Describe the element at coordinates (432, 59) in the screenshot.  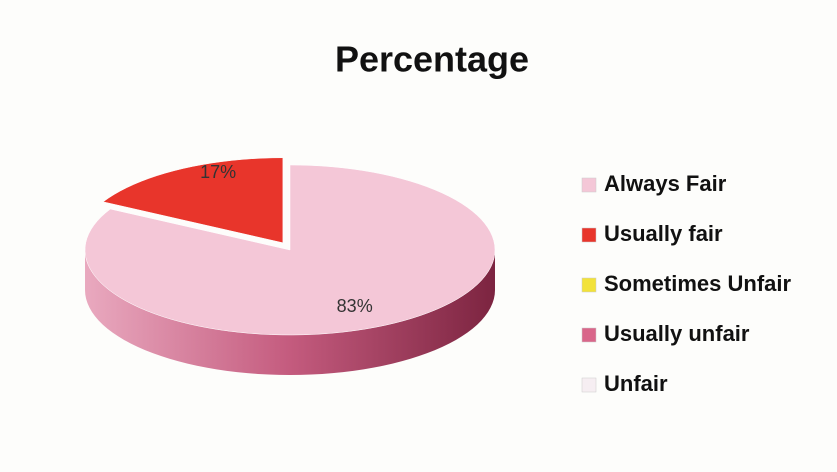
I see `chart-title: Percentage` at that location.